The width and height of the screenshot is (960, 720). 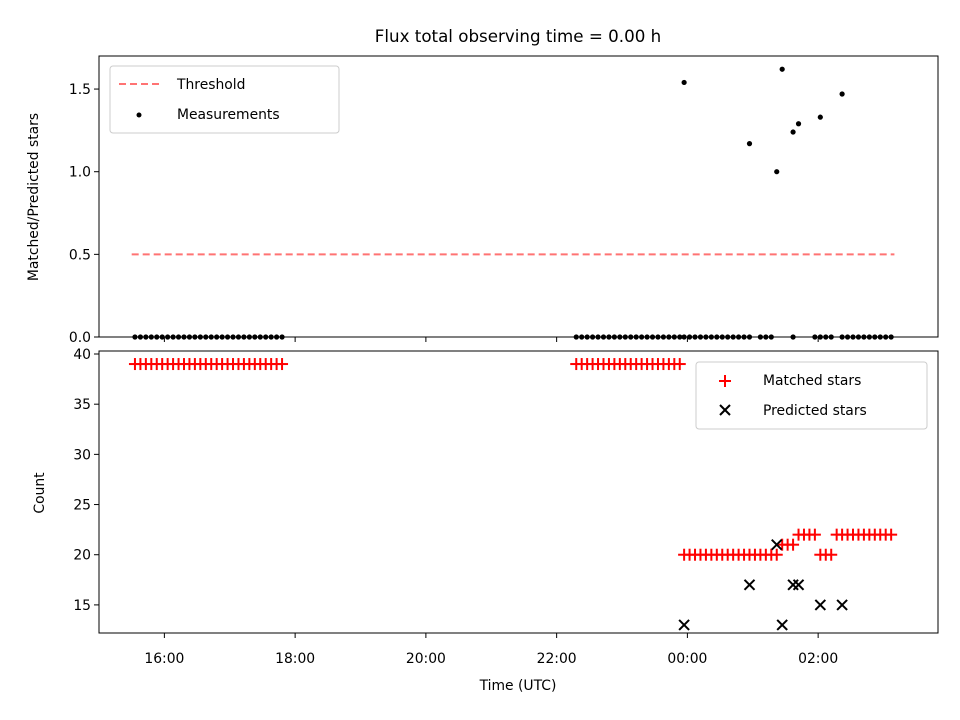 What do you see at coordinates (139, 115) in the screenshot?
I see `measurements-legend-swatch` at bounding box center [139, 115].